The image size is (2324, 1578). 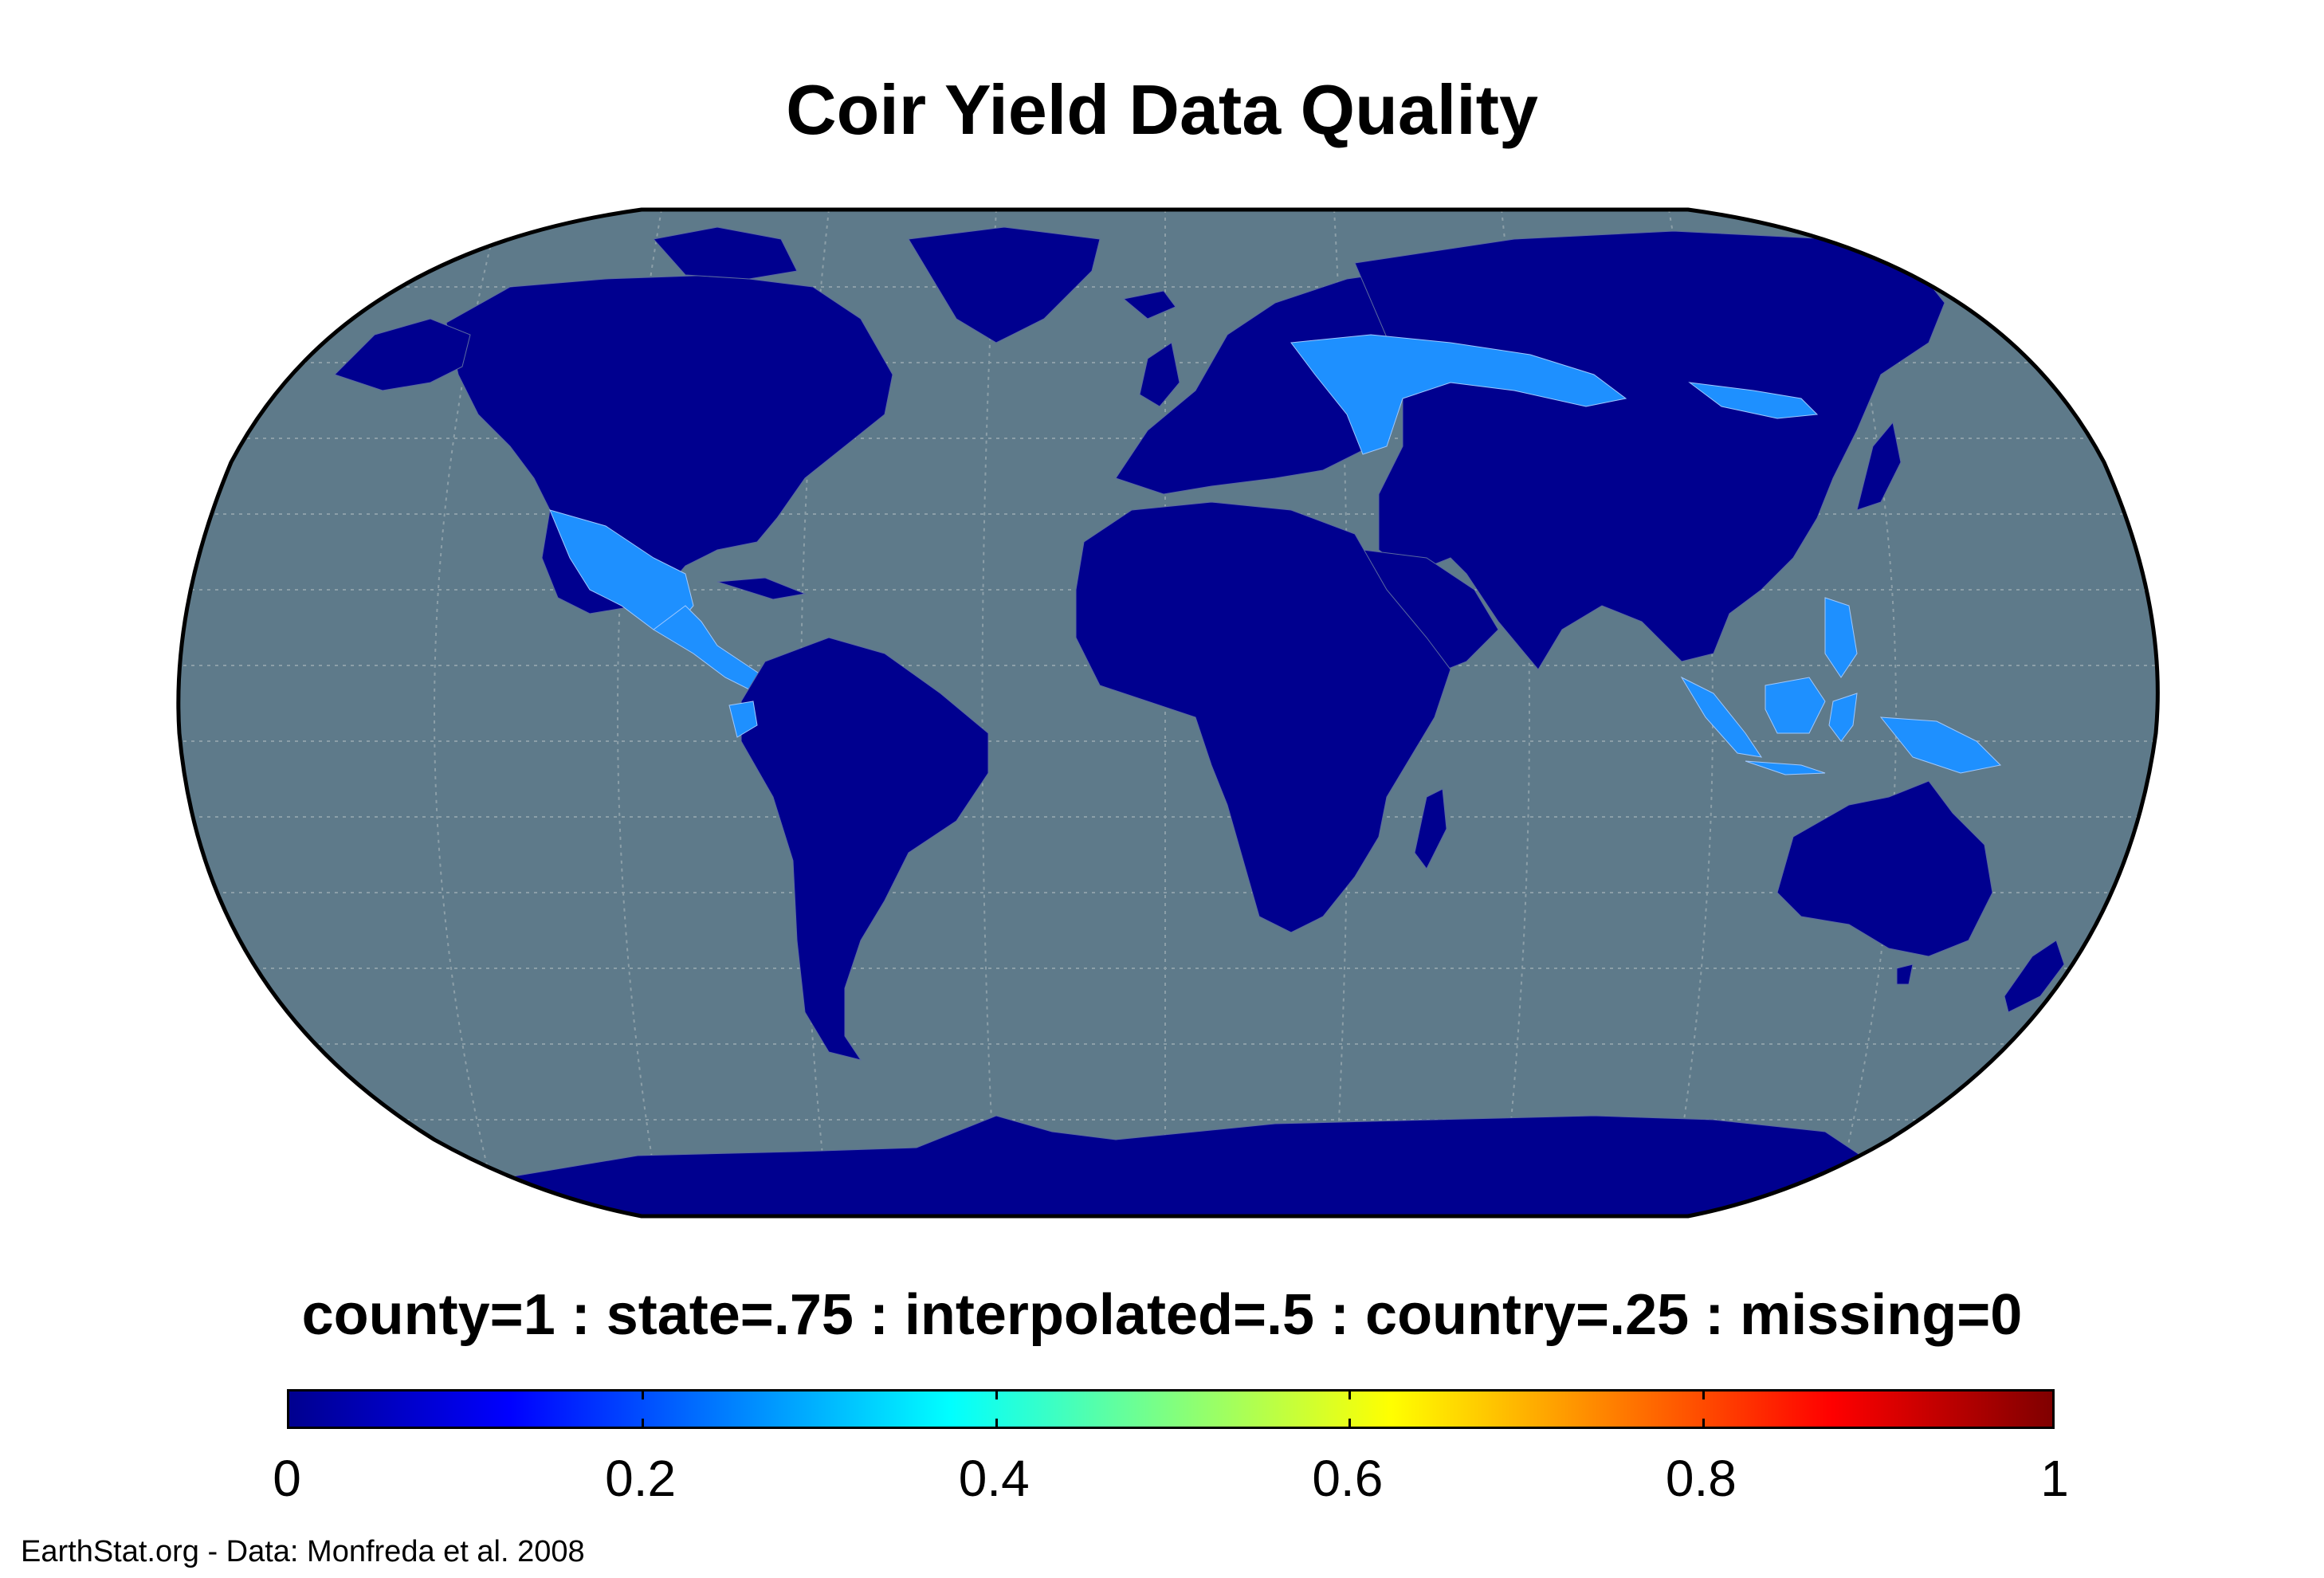 I want to click on iceland, so click(x=1149, y=305).